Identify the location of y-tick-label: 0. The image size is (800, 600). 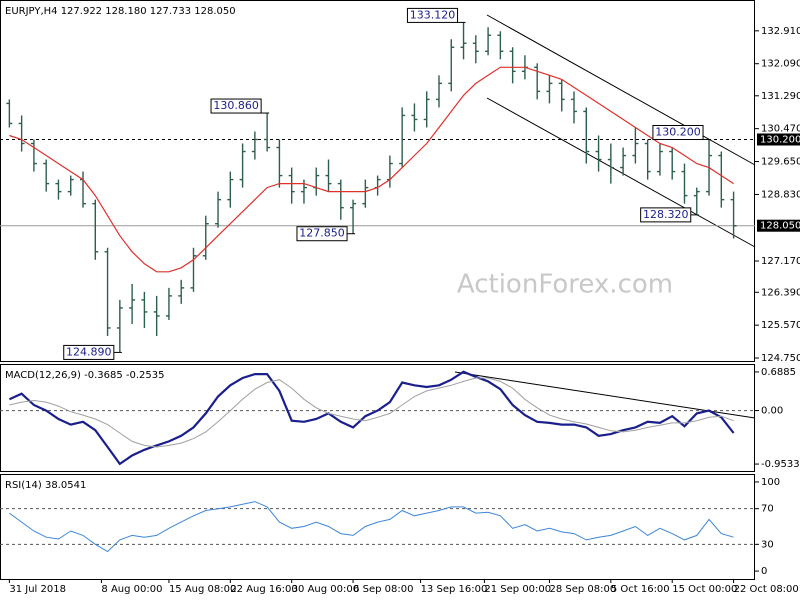
(764, 571).